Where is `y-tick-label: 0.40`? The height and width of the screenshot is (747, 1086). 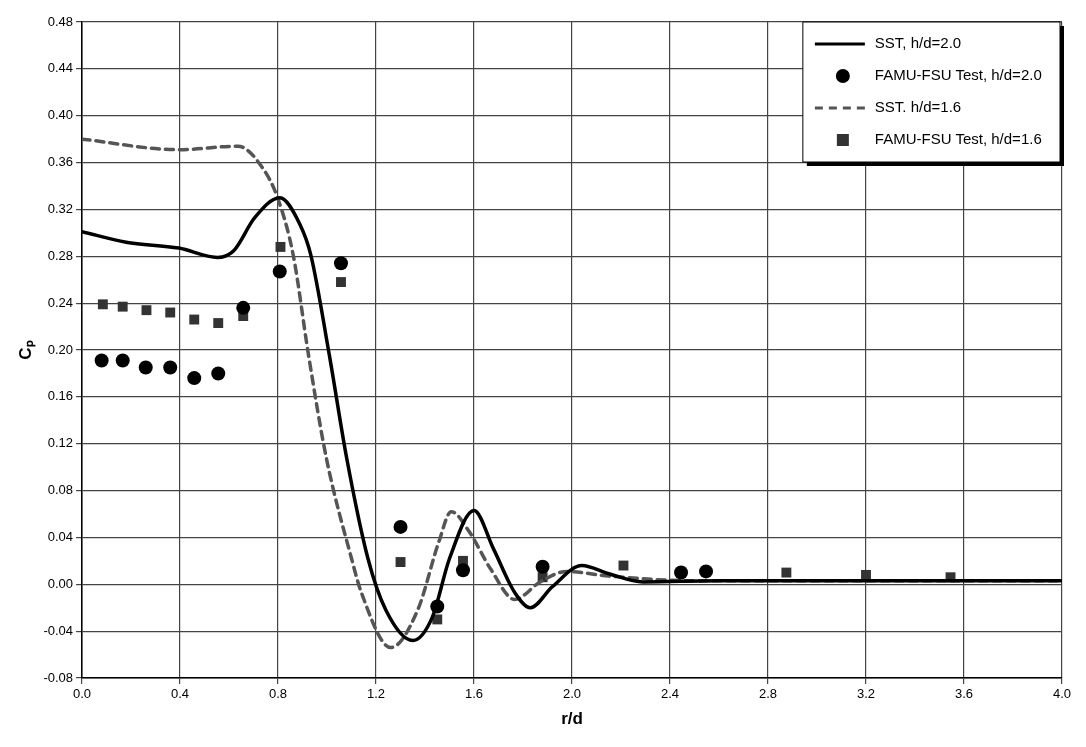
y-tick-label: 0.40 is located at coordinates (60, 115).